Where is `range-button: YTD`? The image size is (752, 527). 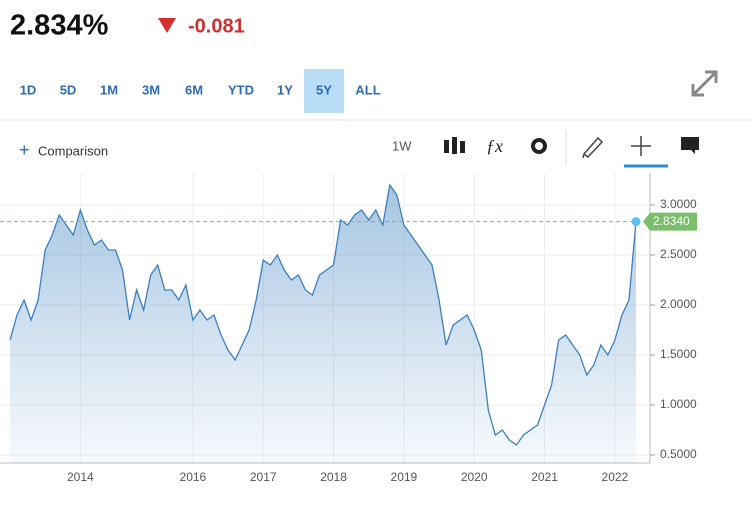 range-button: YTD is located at coordinates (241, 89).